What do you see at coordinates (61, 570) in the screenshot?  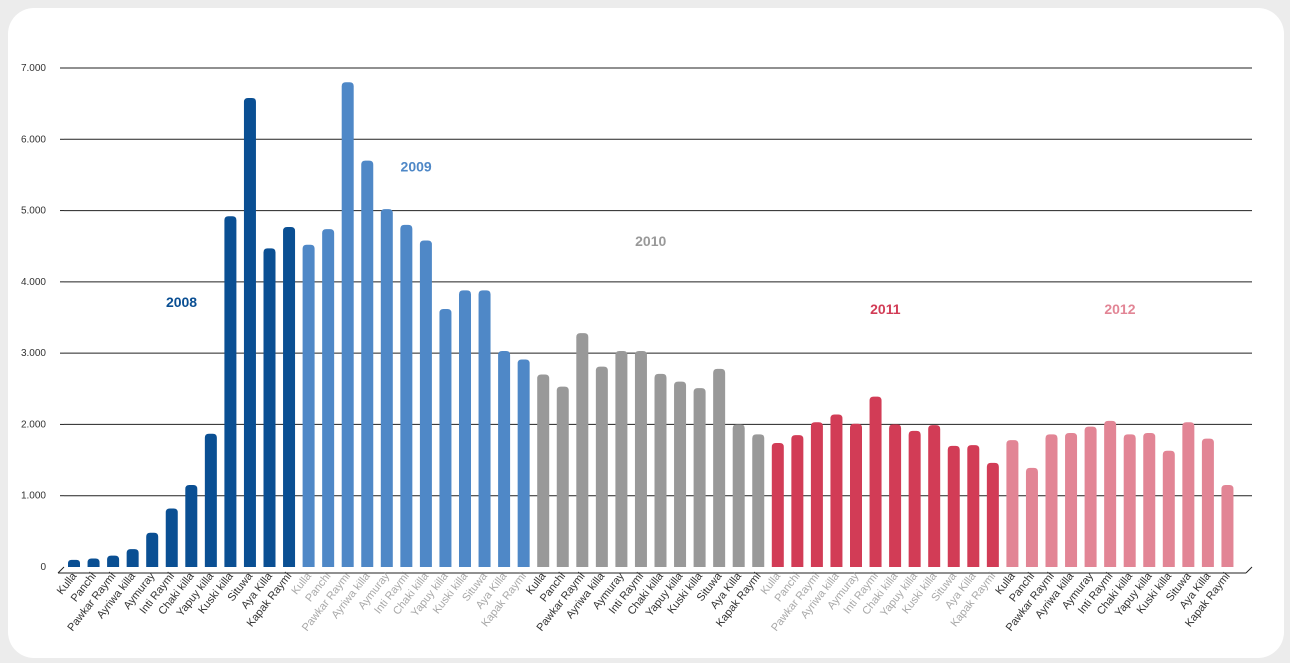 I see `axis-corner` at bounding box center [61, 570].